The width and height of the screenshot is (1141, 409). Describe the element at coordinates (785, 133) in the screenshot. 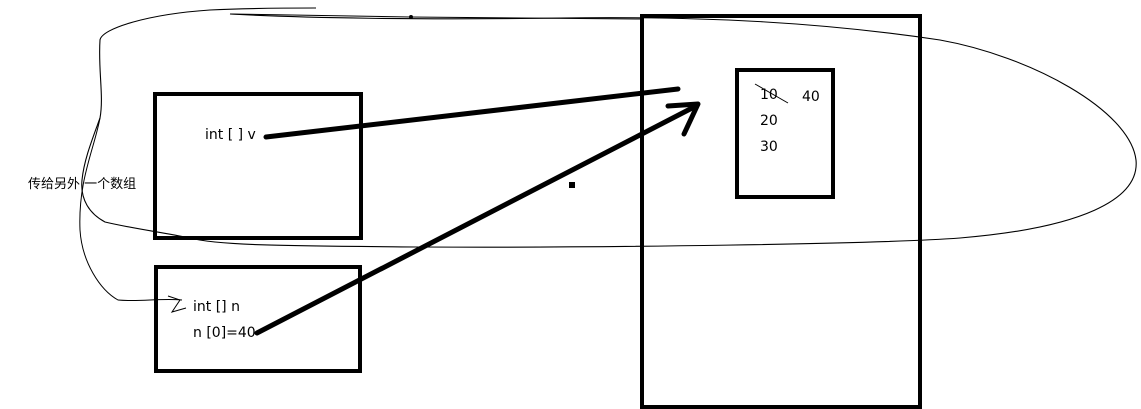

I see `heap-array-box` at that location.